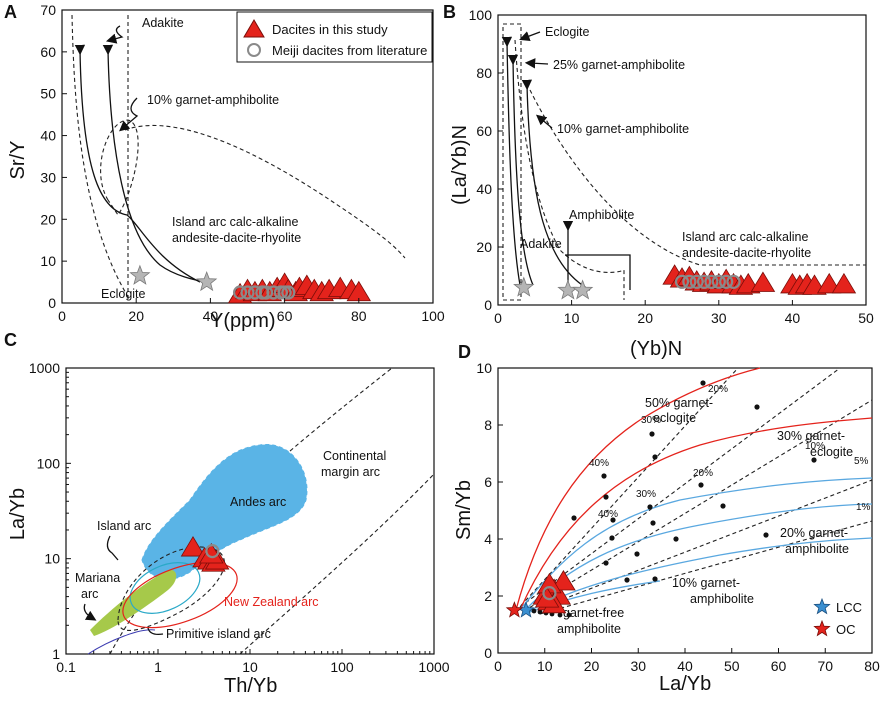 Image resolution: width=886 pixels, height=701 pixels. What do you see at coordinates (488, 596) in the screenshot?
I see `y-tick-label: 2` at bounding box center [488, 596].